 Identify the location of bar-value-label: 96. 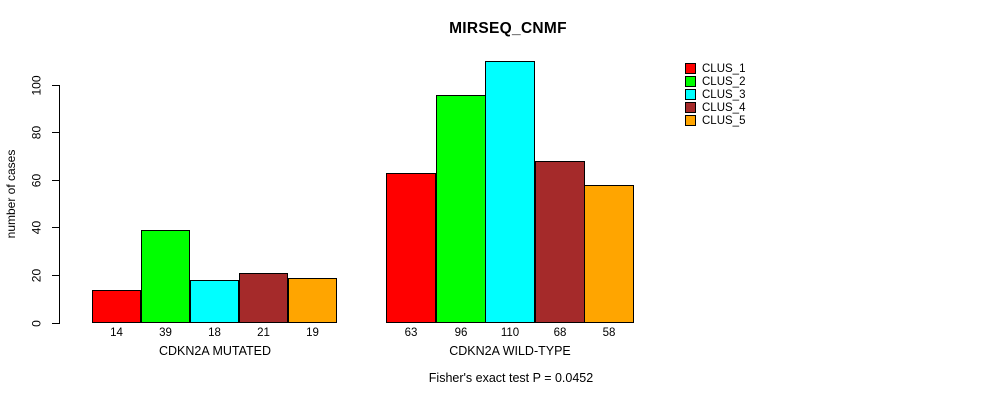
(461, 333).